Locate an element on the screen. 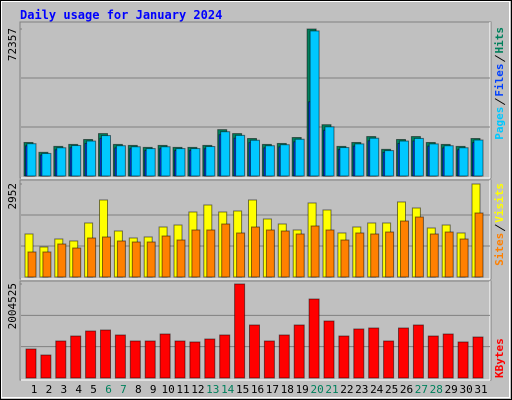  legend: Sites Visits is located at coordinates (499, 224).